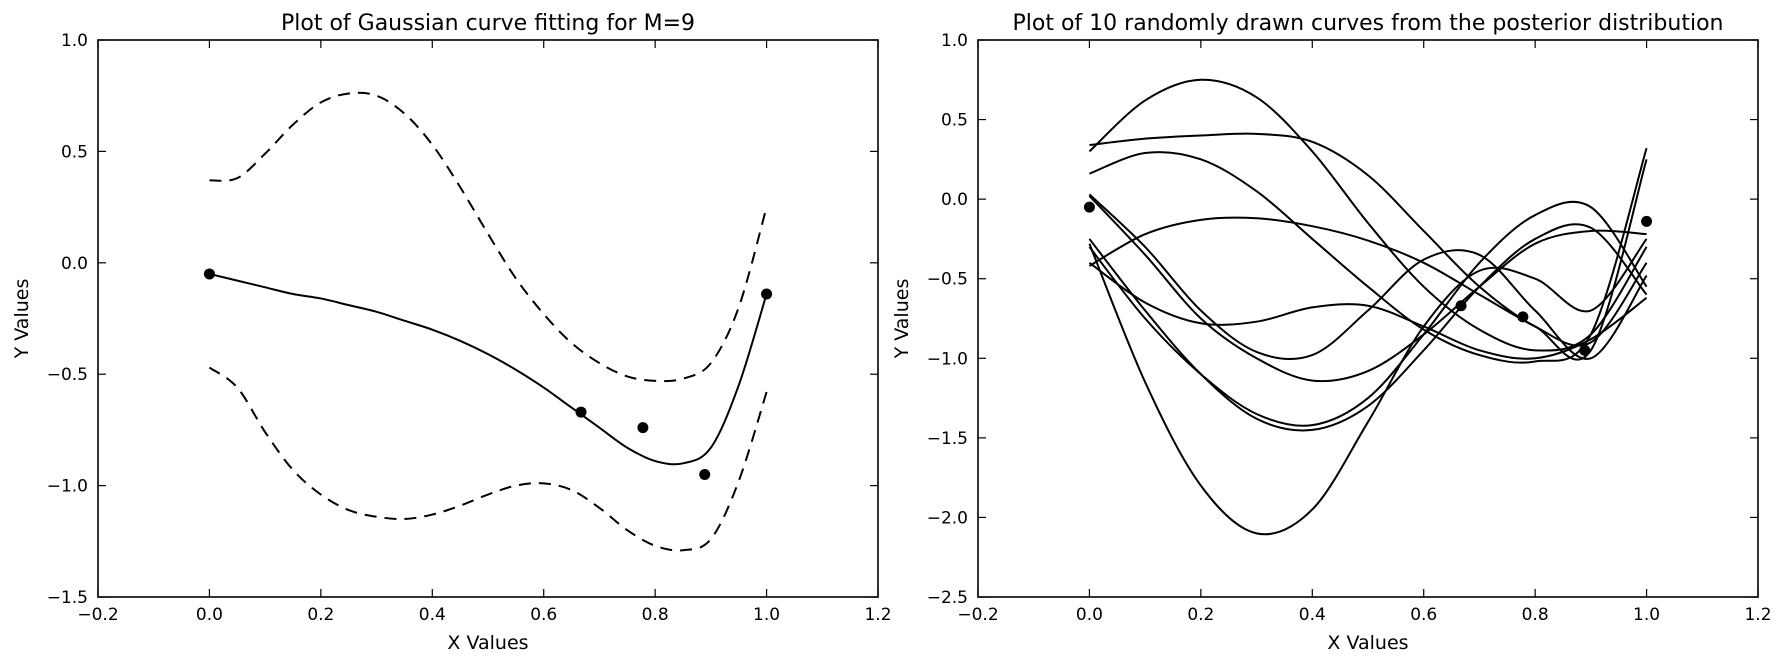 This screenshot has width=1784, height=662. Describe the element at coordinates (954, 121) in the screenshot. I see `right-y-tick-label: 0.5` at that location.